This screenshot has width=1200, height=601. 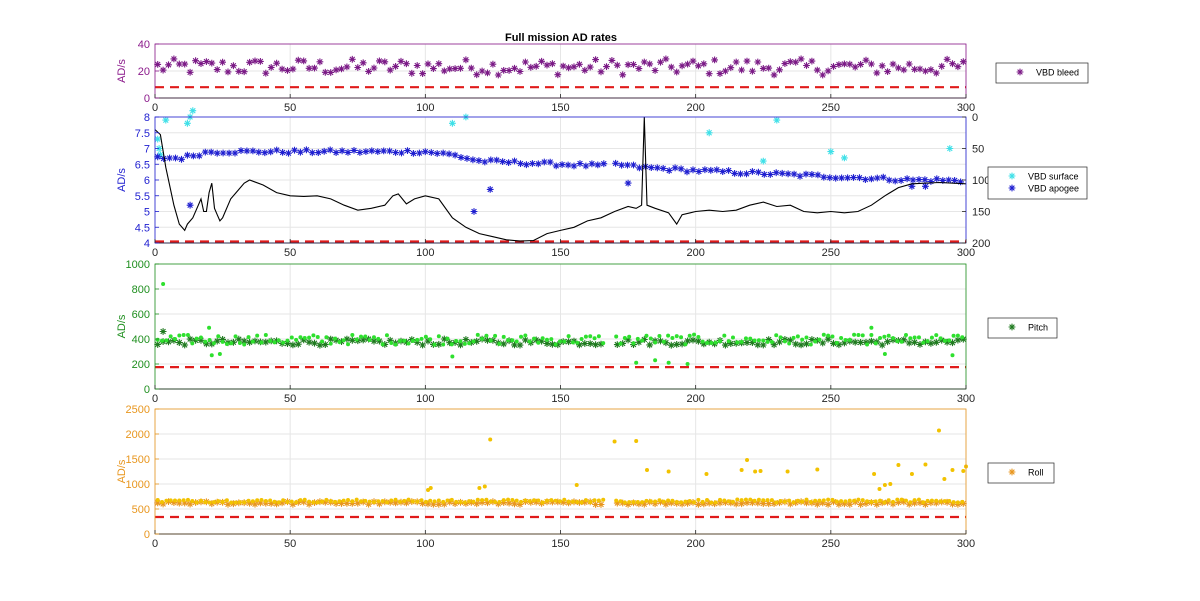 I want to click on x-tick-label: 0, so click(x=155, y=108).